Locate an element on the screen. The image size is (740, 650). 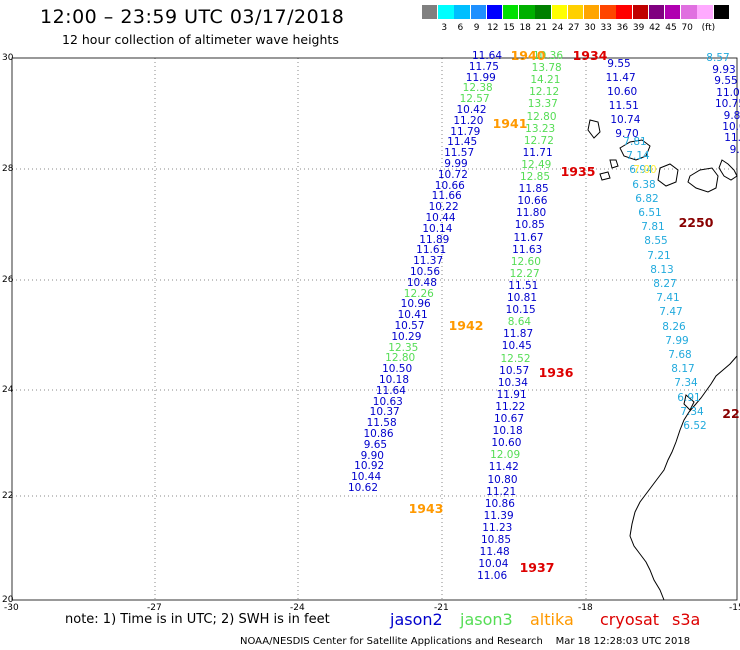
pass-time-1942: 1942 is located at coordinates (466, 325).